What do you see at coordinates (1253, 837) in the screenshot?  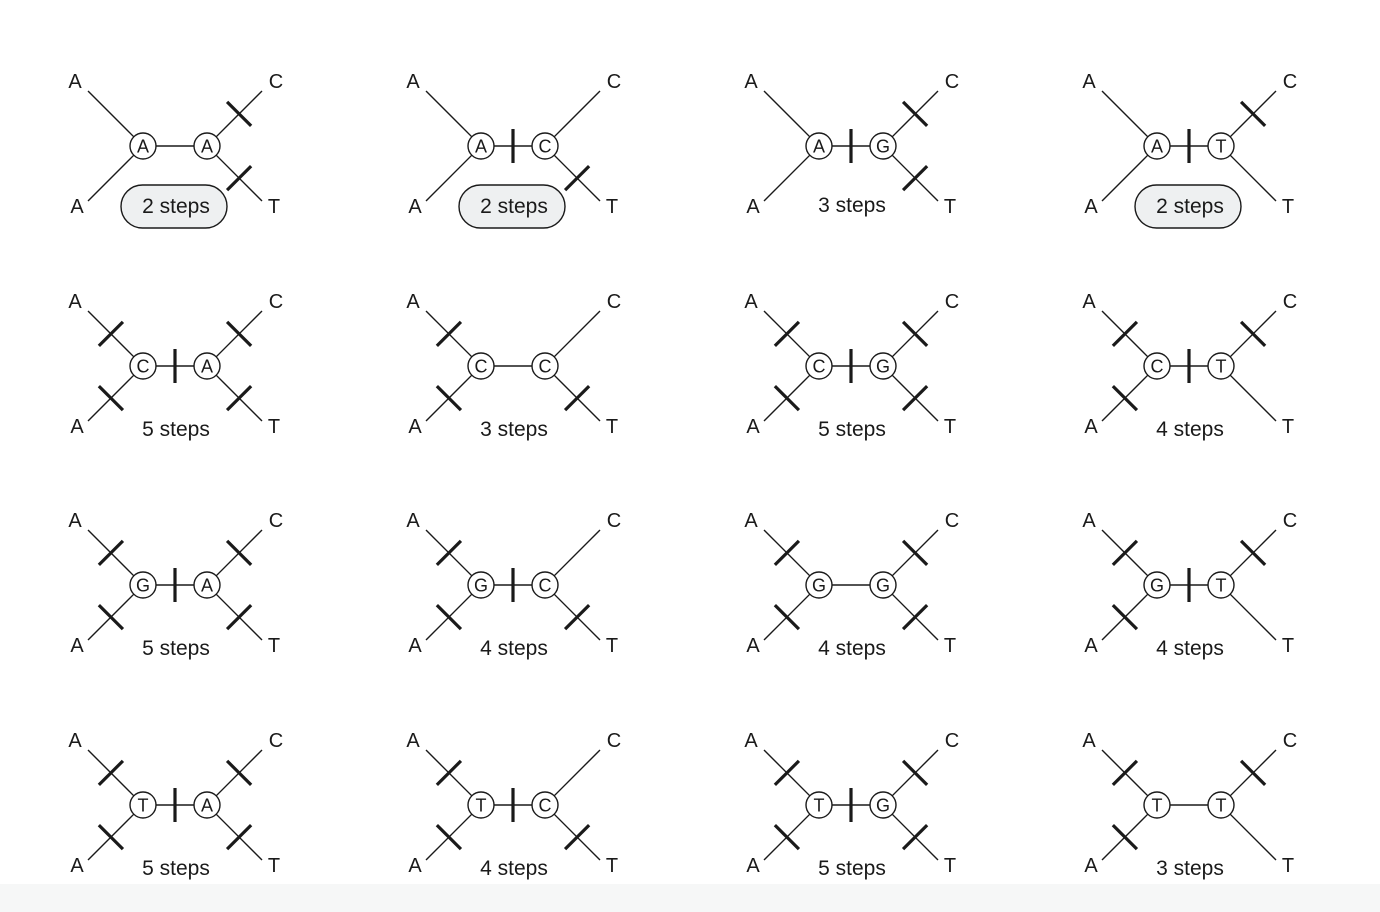 I see `branch-lr` at bounding box center [1253, 837].